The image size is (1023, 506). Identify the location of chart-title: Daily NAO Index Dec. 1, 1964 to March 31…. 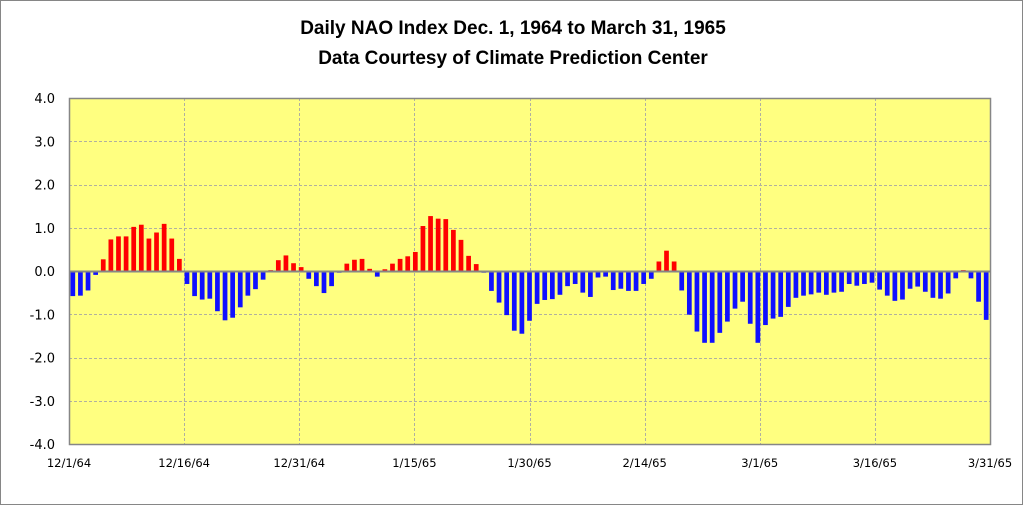
(513, 28).